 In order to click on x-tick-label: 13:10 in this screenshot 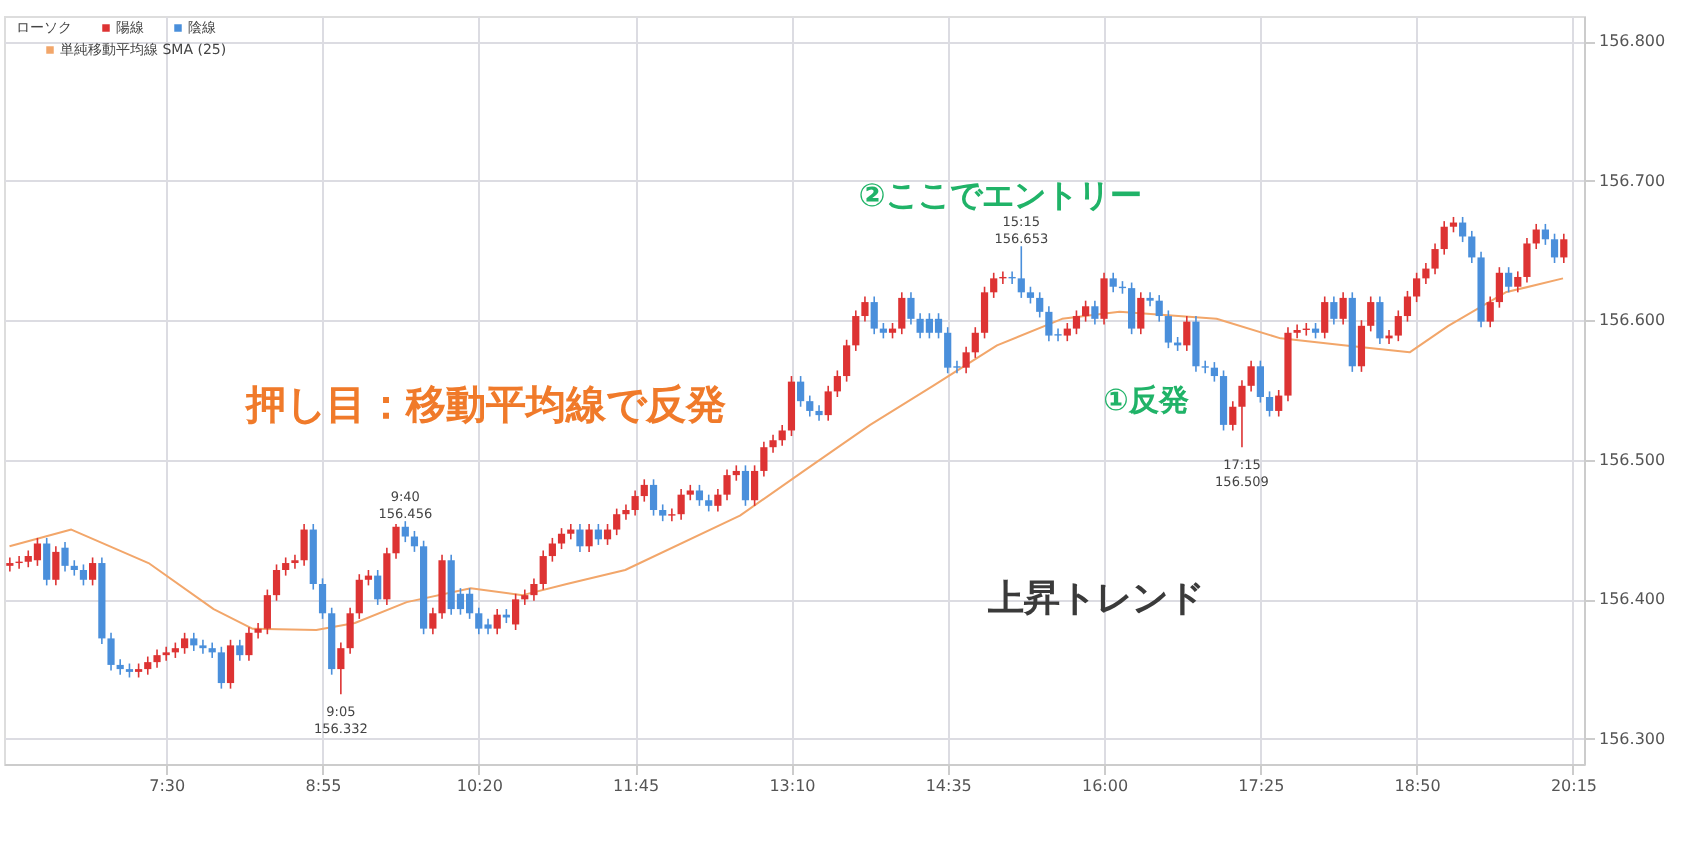, I will do `click(792, 786)`.